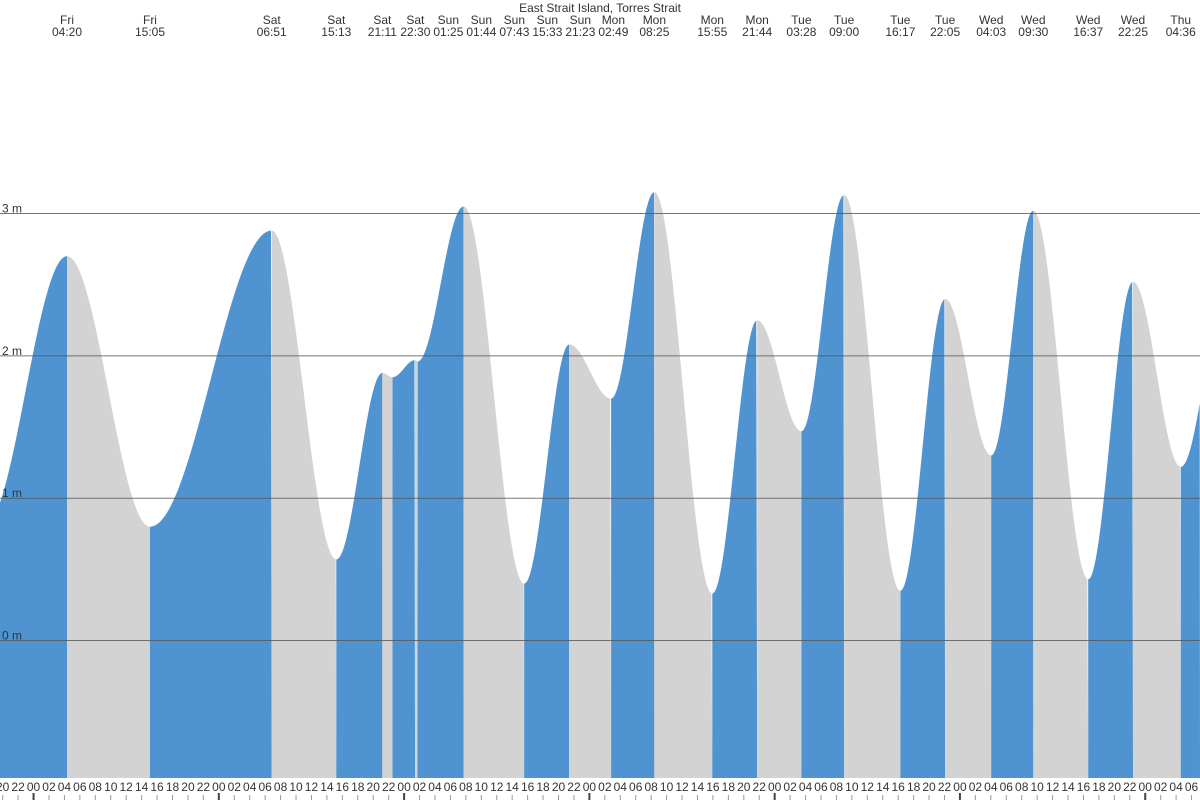 This screenshot has width=1200, height=800. I want to click on y-tick-label: 2 m, so click(12, 351).